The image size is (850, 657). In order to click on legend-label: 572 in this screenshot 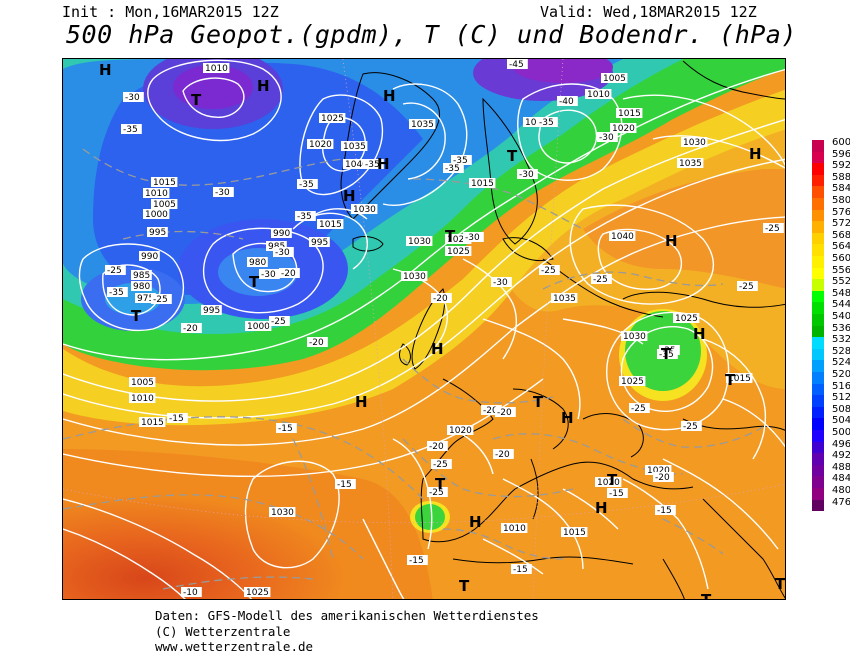, I will do `click(841, 224)`.